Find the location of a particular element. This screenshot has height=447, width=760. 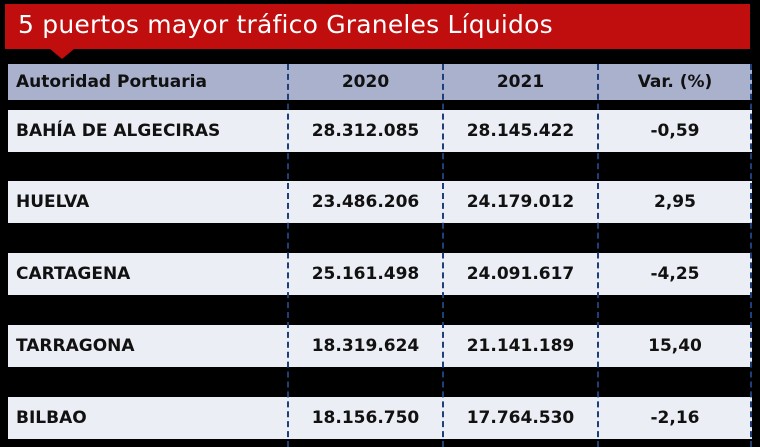

table-row: BILBAO 18.156.750 17.764.530 -2,16 is located at coordinates (380, 418).